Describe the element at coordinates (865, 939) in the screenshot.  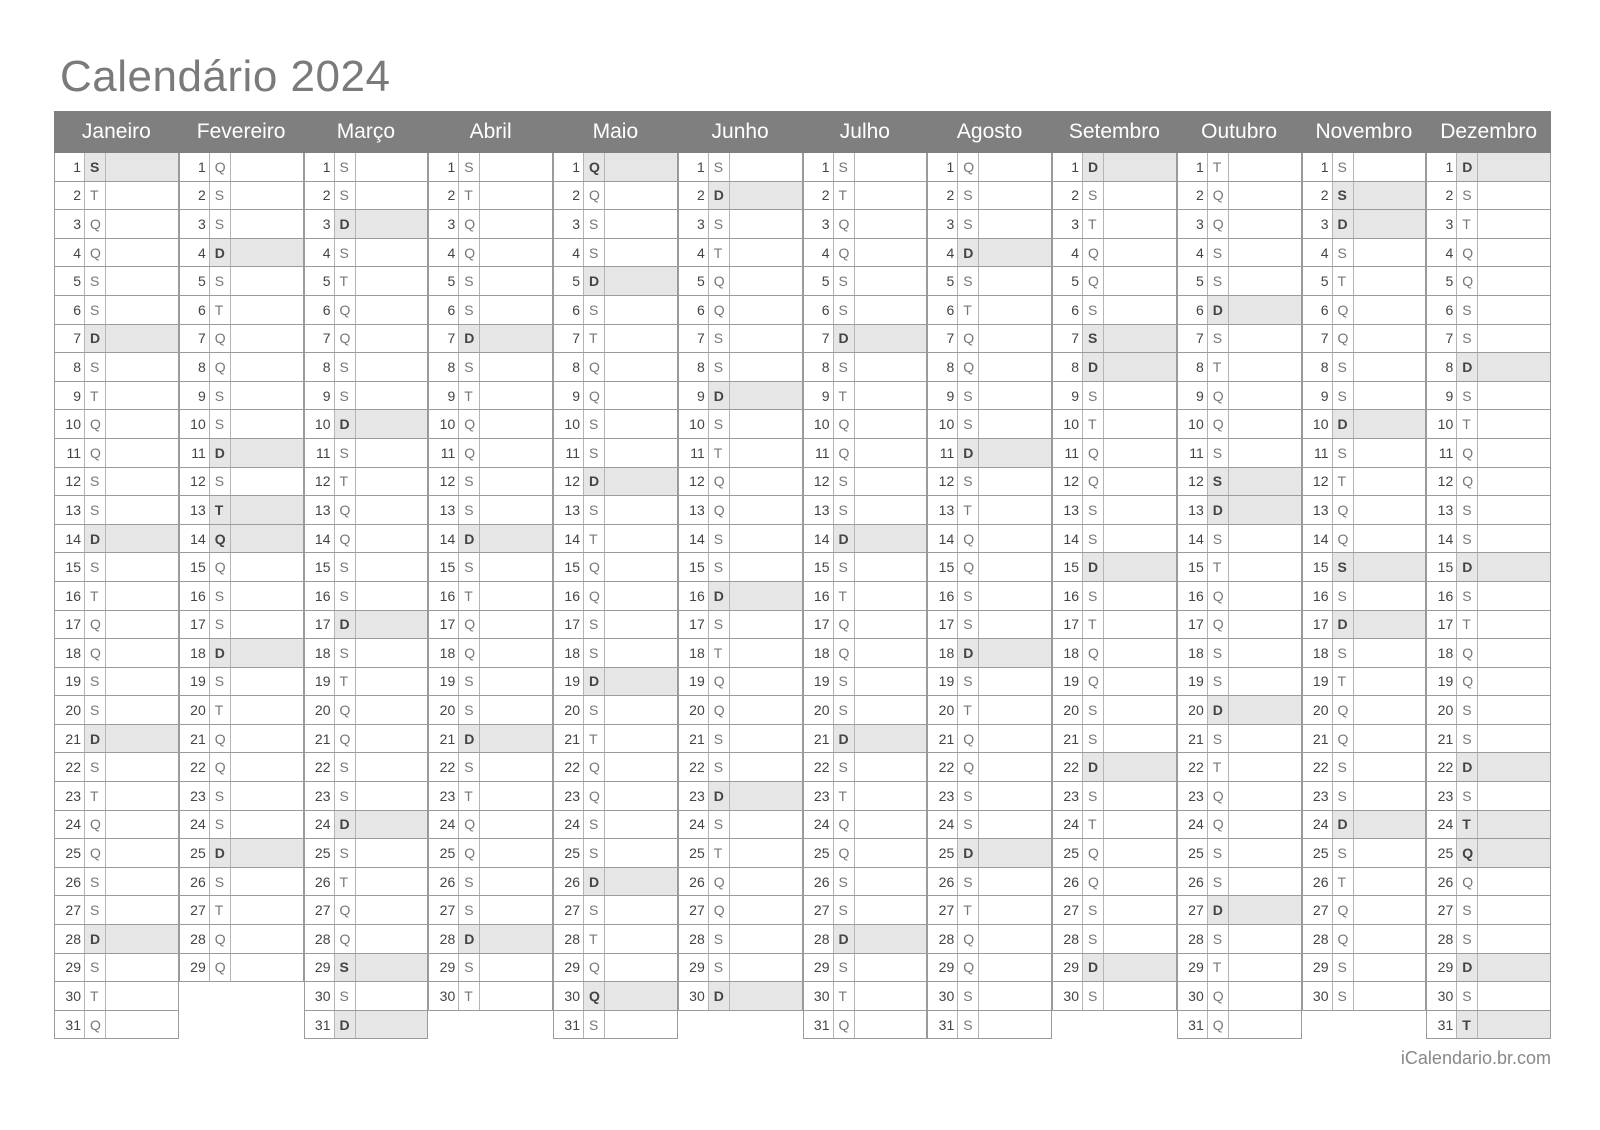
I see `day-row: 28 D` at that location.